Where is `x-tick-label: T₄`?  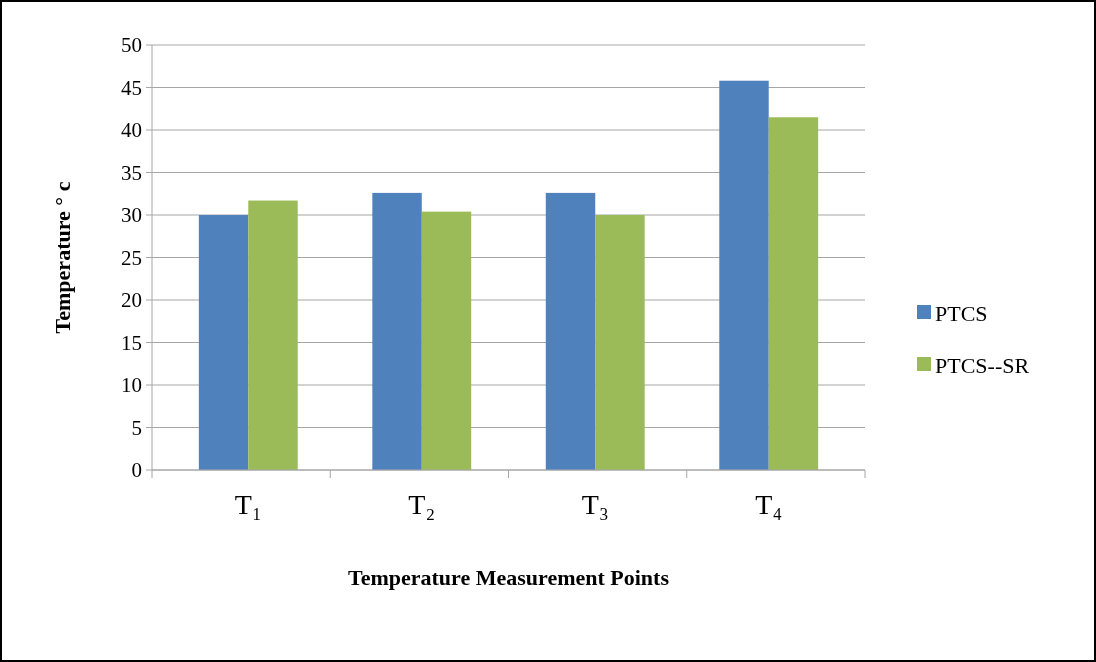
x-tick-label: T₄ is located at coordinates (769, 504).